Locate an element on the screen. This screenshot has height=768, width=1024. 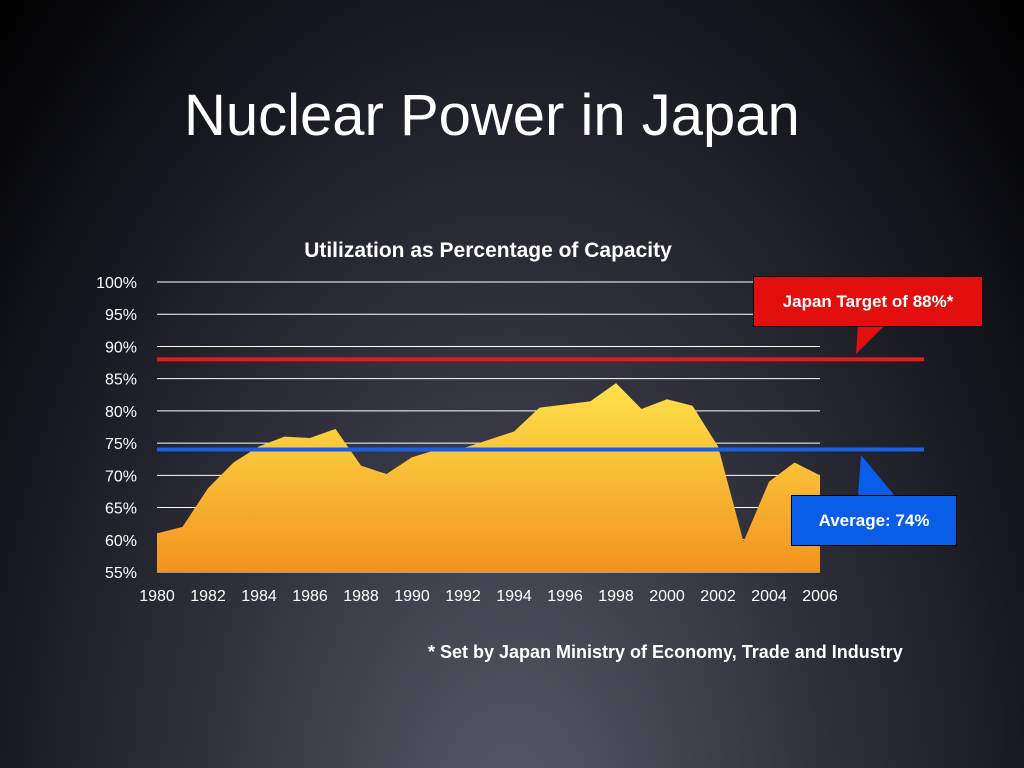
chart-title: Utilization as Percentage of Capacity is located at coordinates (488, 250).